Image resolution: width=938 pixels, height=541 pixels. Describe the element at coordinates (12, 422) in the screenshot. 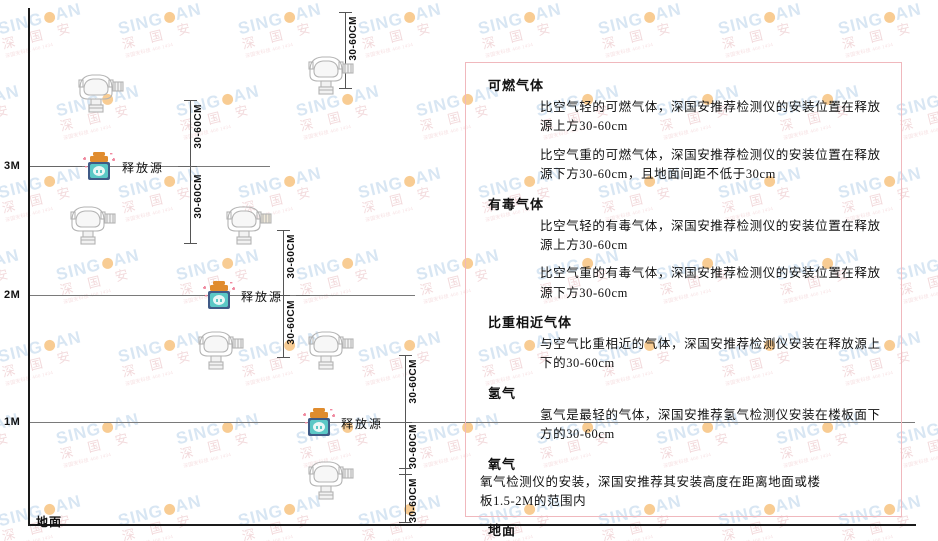

I see `level-label-1m: 1M` at that location.